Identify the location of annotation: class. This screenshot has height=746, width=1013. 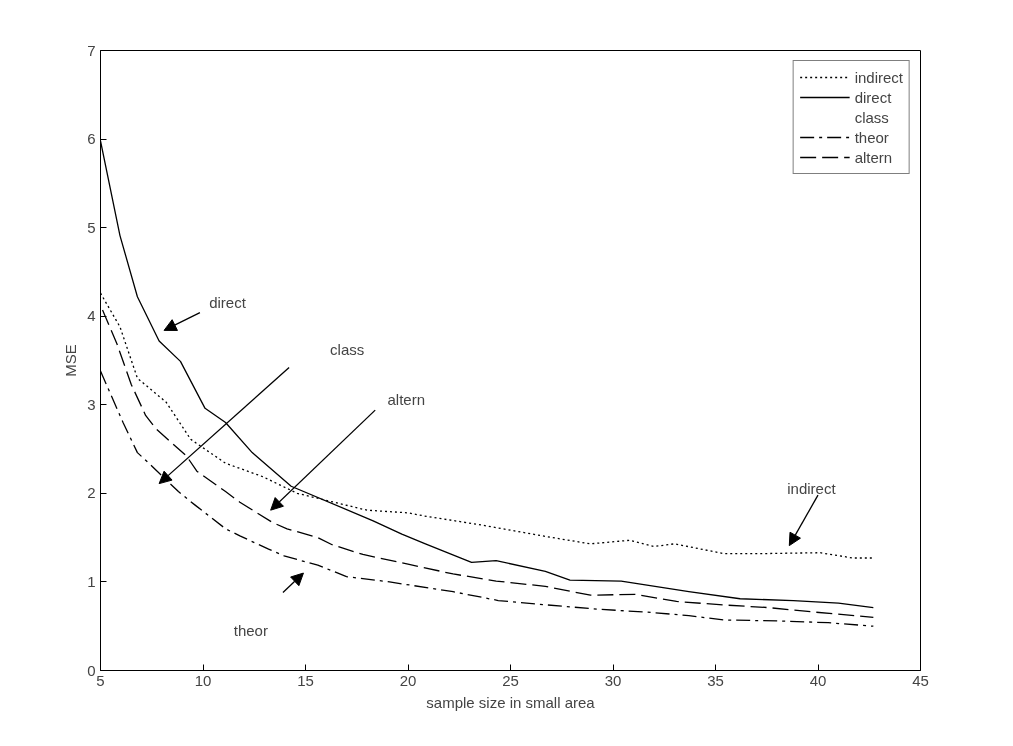
(347, 350).